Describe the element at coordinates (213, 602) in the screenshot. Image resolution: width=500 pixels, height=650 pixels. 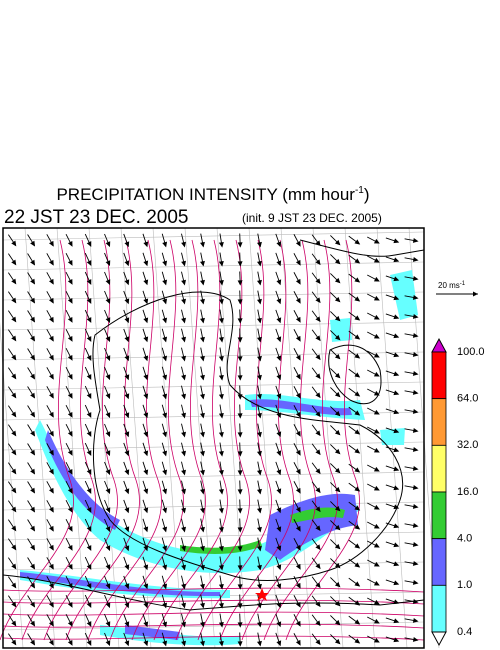
I see `contour` at that location.